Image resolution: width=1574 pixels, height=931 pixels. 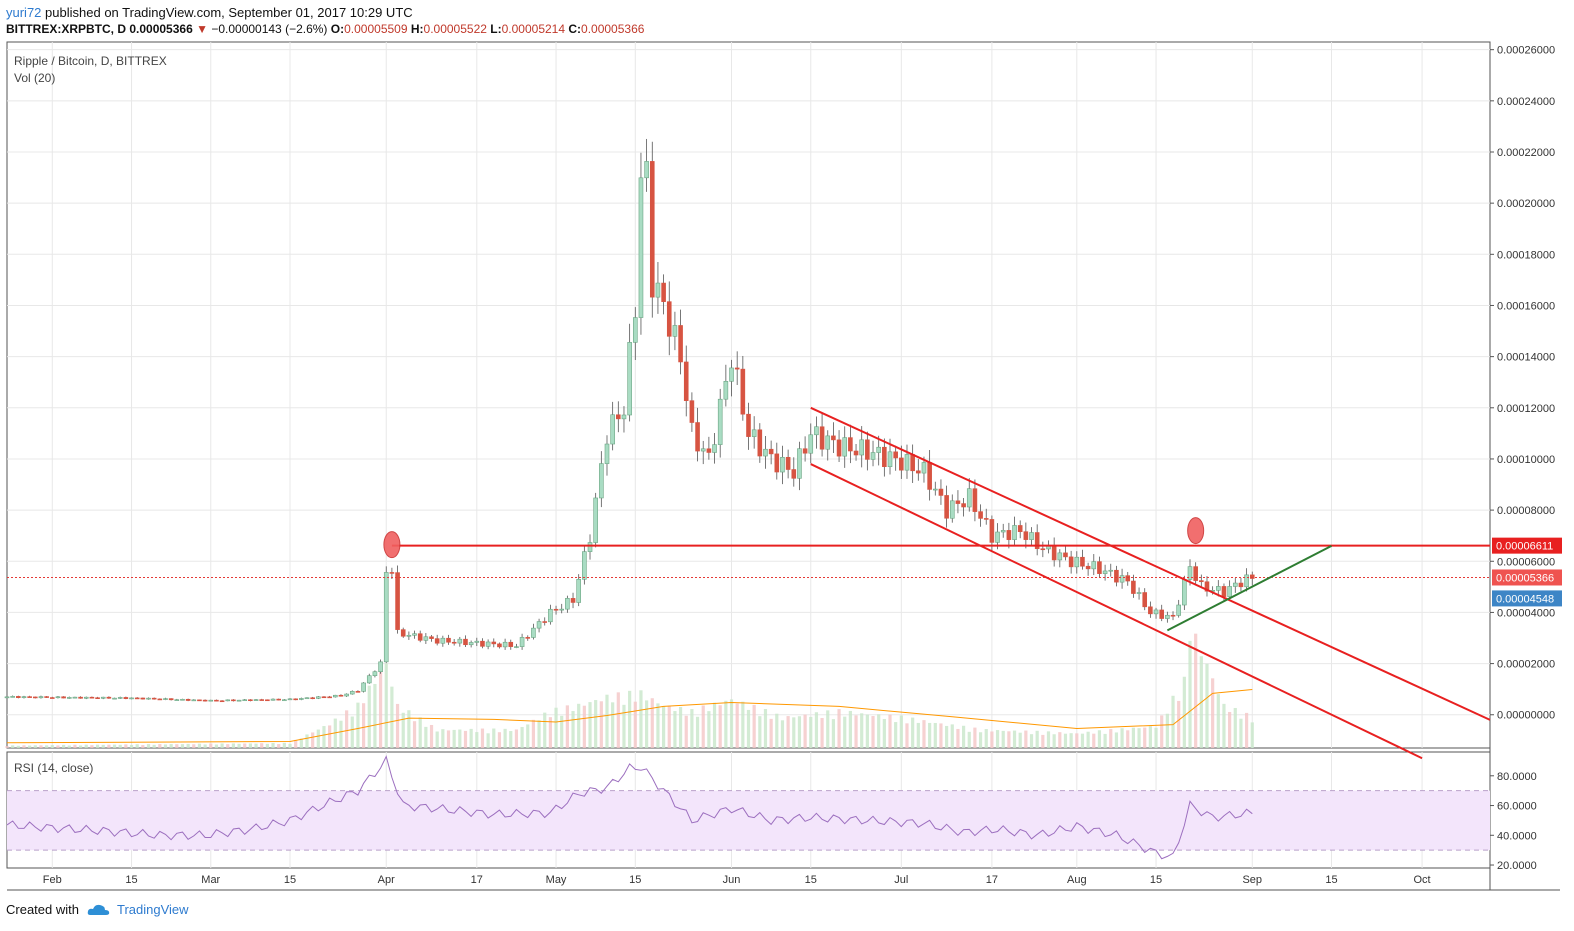 I want to click on y-tick-label: 0.00024000, so click(x=1526, y=102).